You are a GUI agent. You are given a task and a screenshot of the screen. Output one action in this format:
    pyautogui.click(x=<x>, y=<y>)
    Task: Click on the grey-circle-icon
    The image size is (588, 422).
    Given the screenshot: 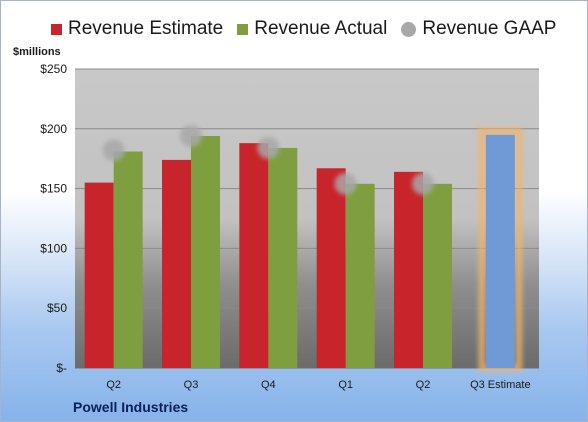 What is the action you would take?
    pyautogui.click(x=409, y=29)
    